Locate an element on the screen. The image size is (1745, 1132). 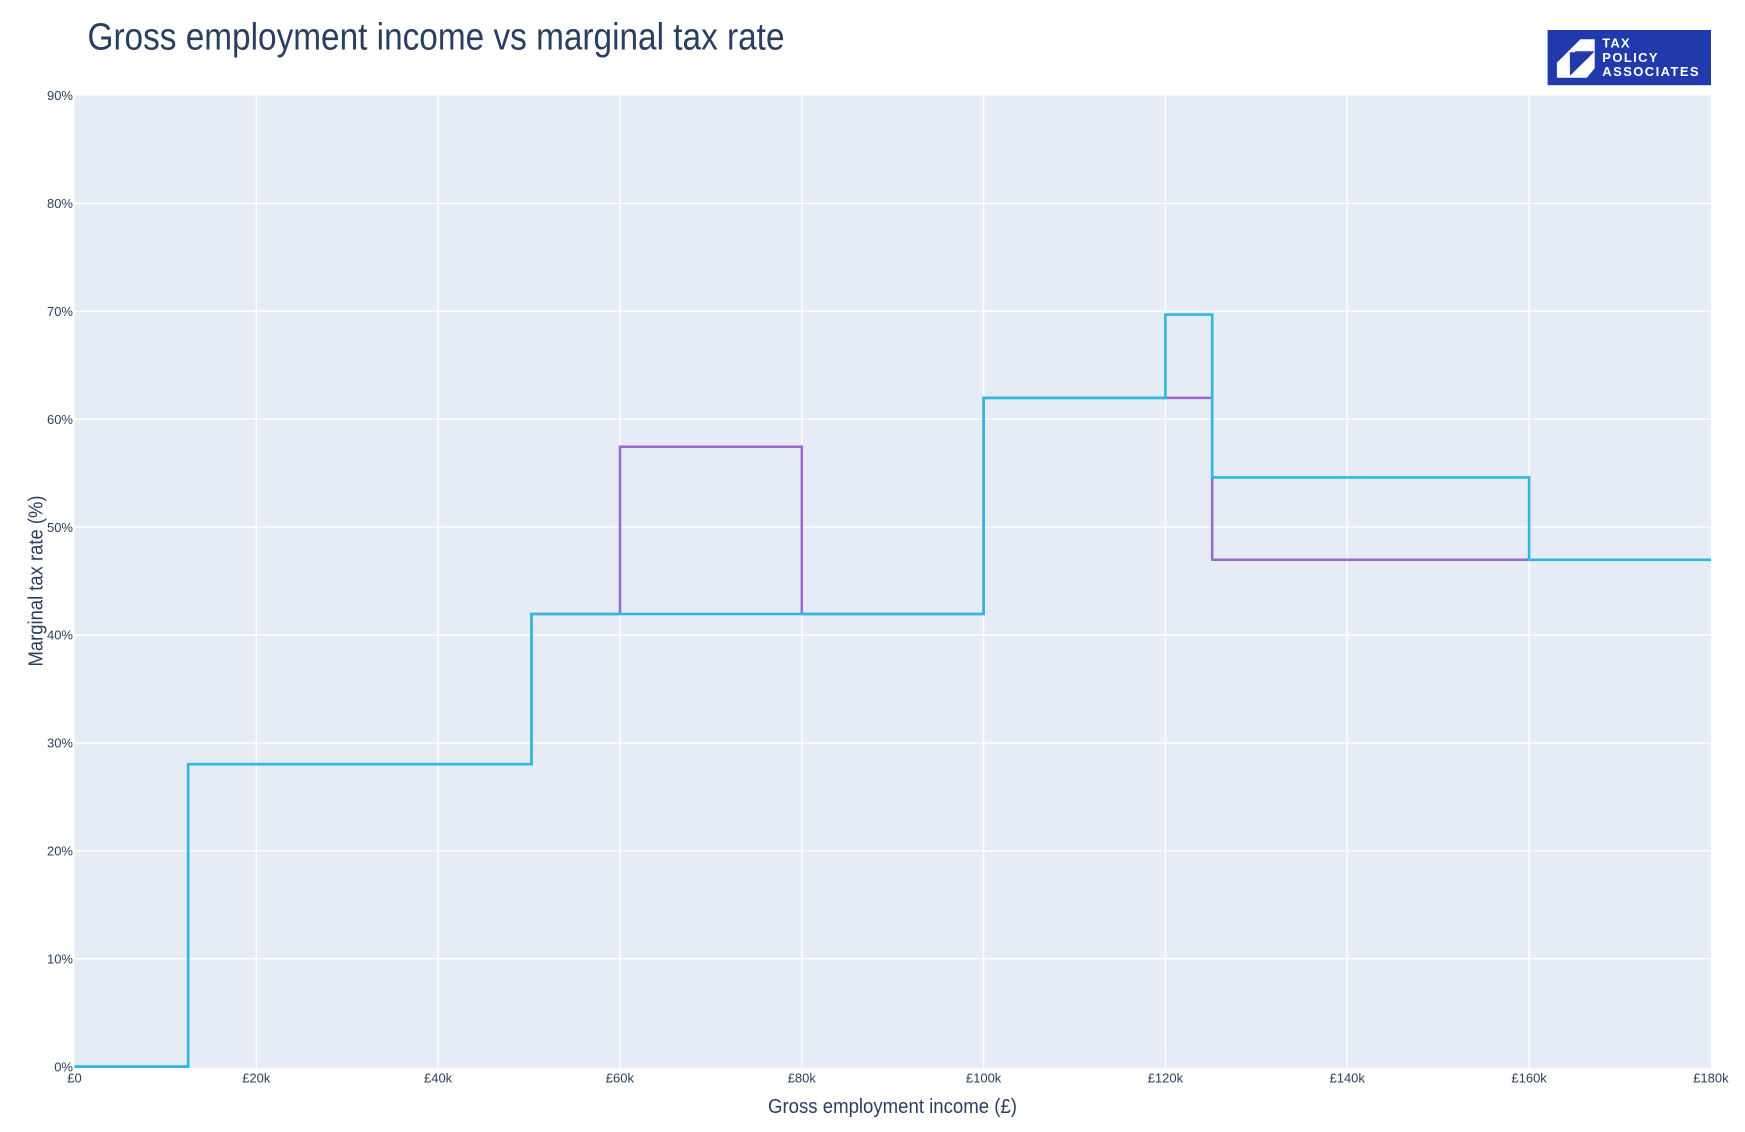
svg-text: £0 is located at coordinates (74, 1077).